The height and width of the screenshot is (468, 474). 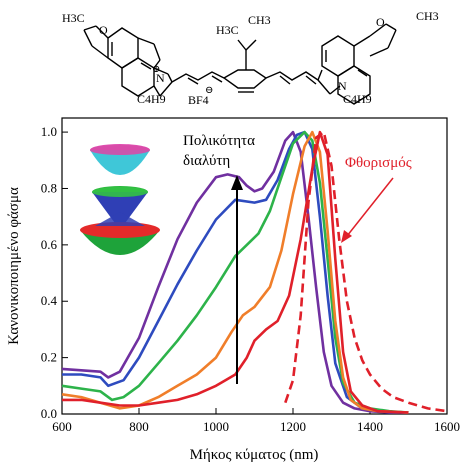 I want to click on fluorescence-arrow, so click(x=367, y=210).